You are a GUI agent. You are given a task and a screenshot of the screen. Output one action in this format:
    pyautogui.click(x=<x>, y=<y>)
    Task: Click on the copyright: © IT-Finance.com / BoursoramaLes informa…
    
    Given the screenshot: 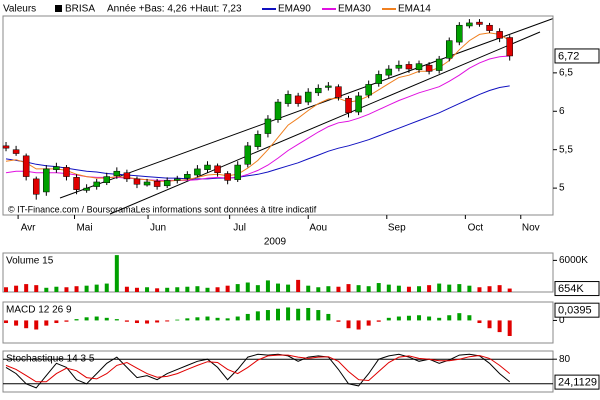 What is the action you would take?
    pyautogui.click(x=162, y=209)
    